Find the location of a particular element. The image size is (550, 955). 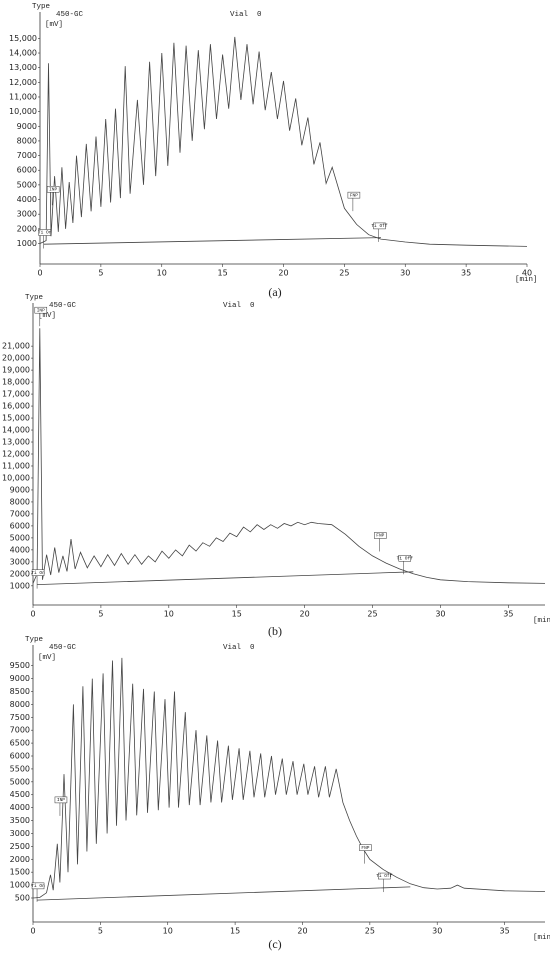

caption: (b) is located at coordinates (275, 631).